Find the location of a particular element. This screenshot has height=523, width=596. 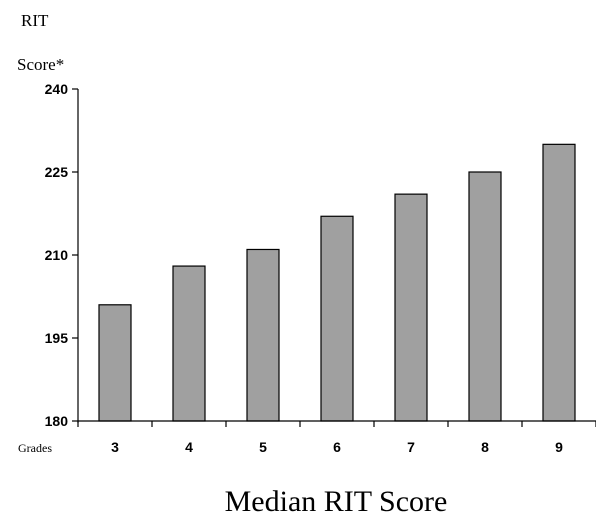

x-tick-label-6: 6 is located at coordinates (337, 447).